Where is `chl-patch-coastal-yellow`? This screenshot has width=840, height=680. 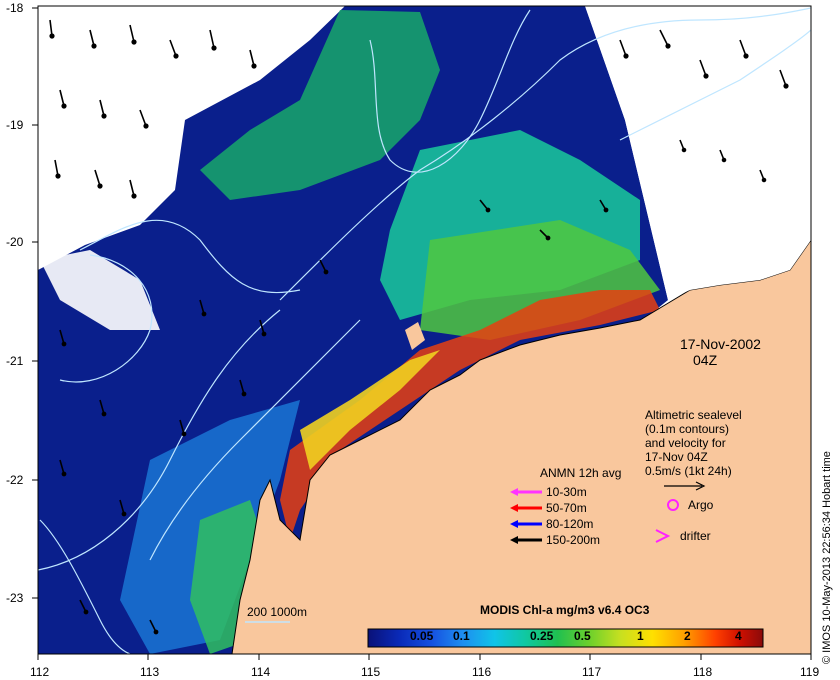 chl-patch-coastal-yellow is located at coordinates (370, 410).